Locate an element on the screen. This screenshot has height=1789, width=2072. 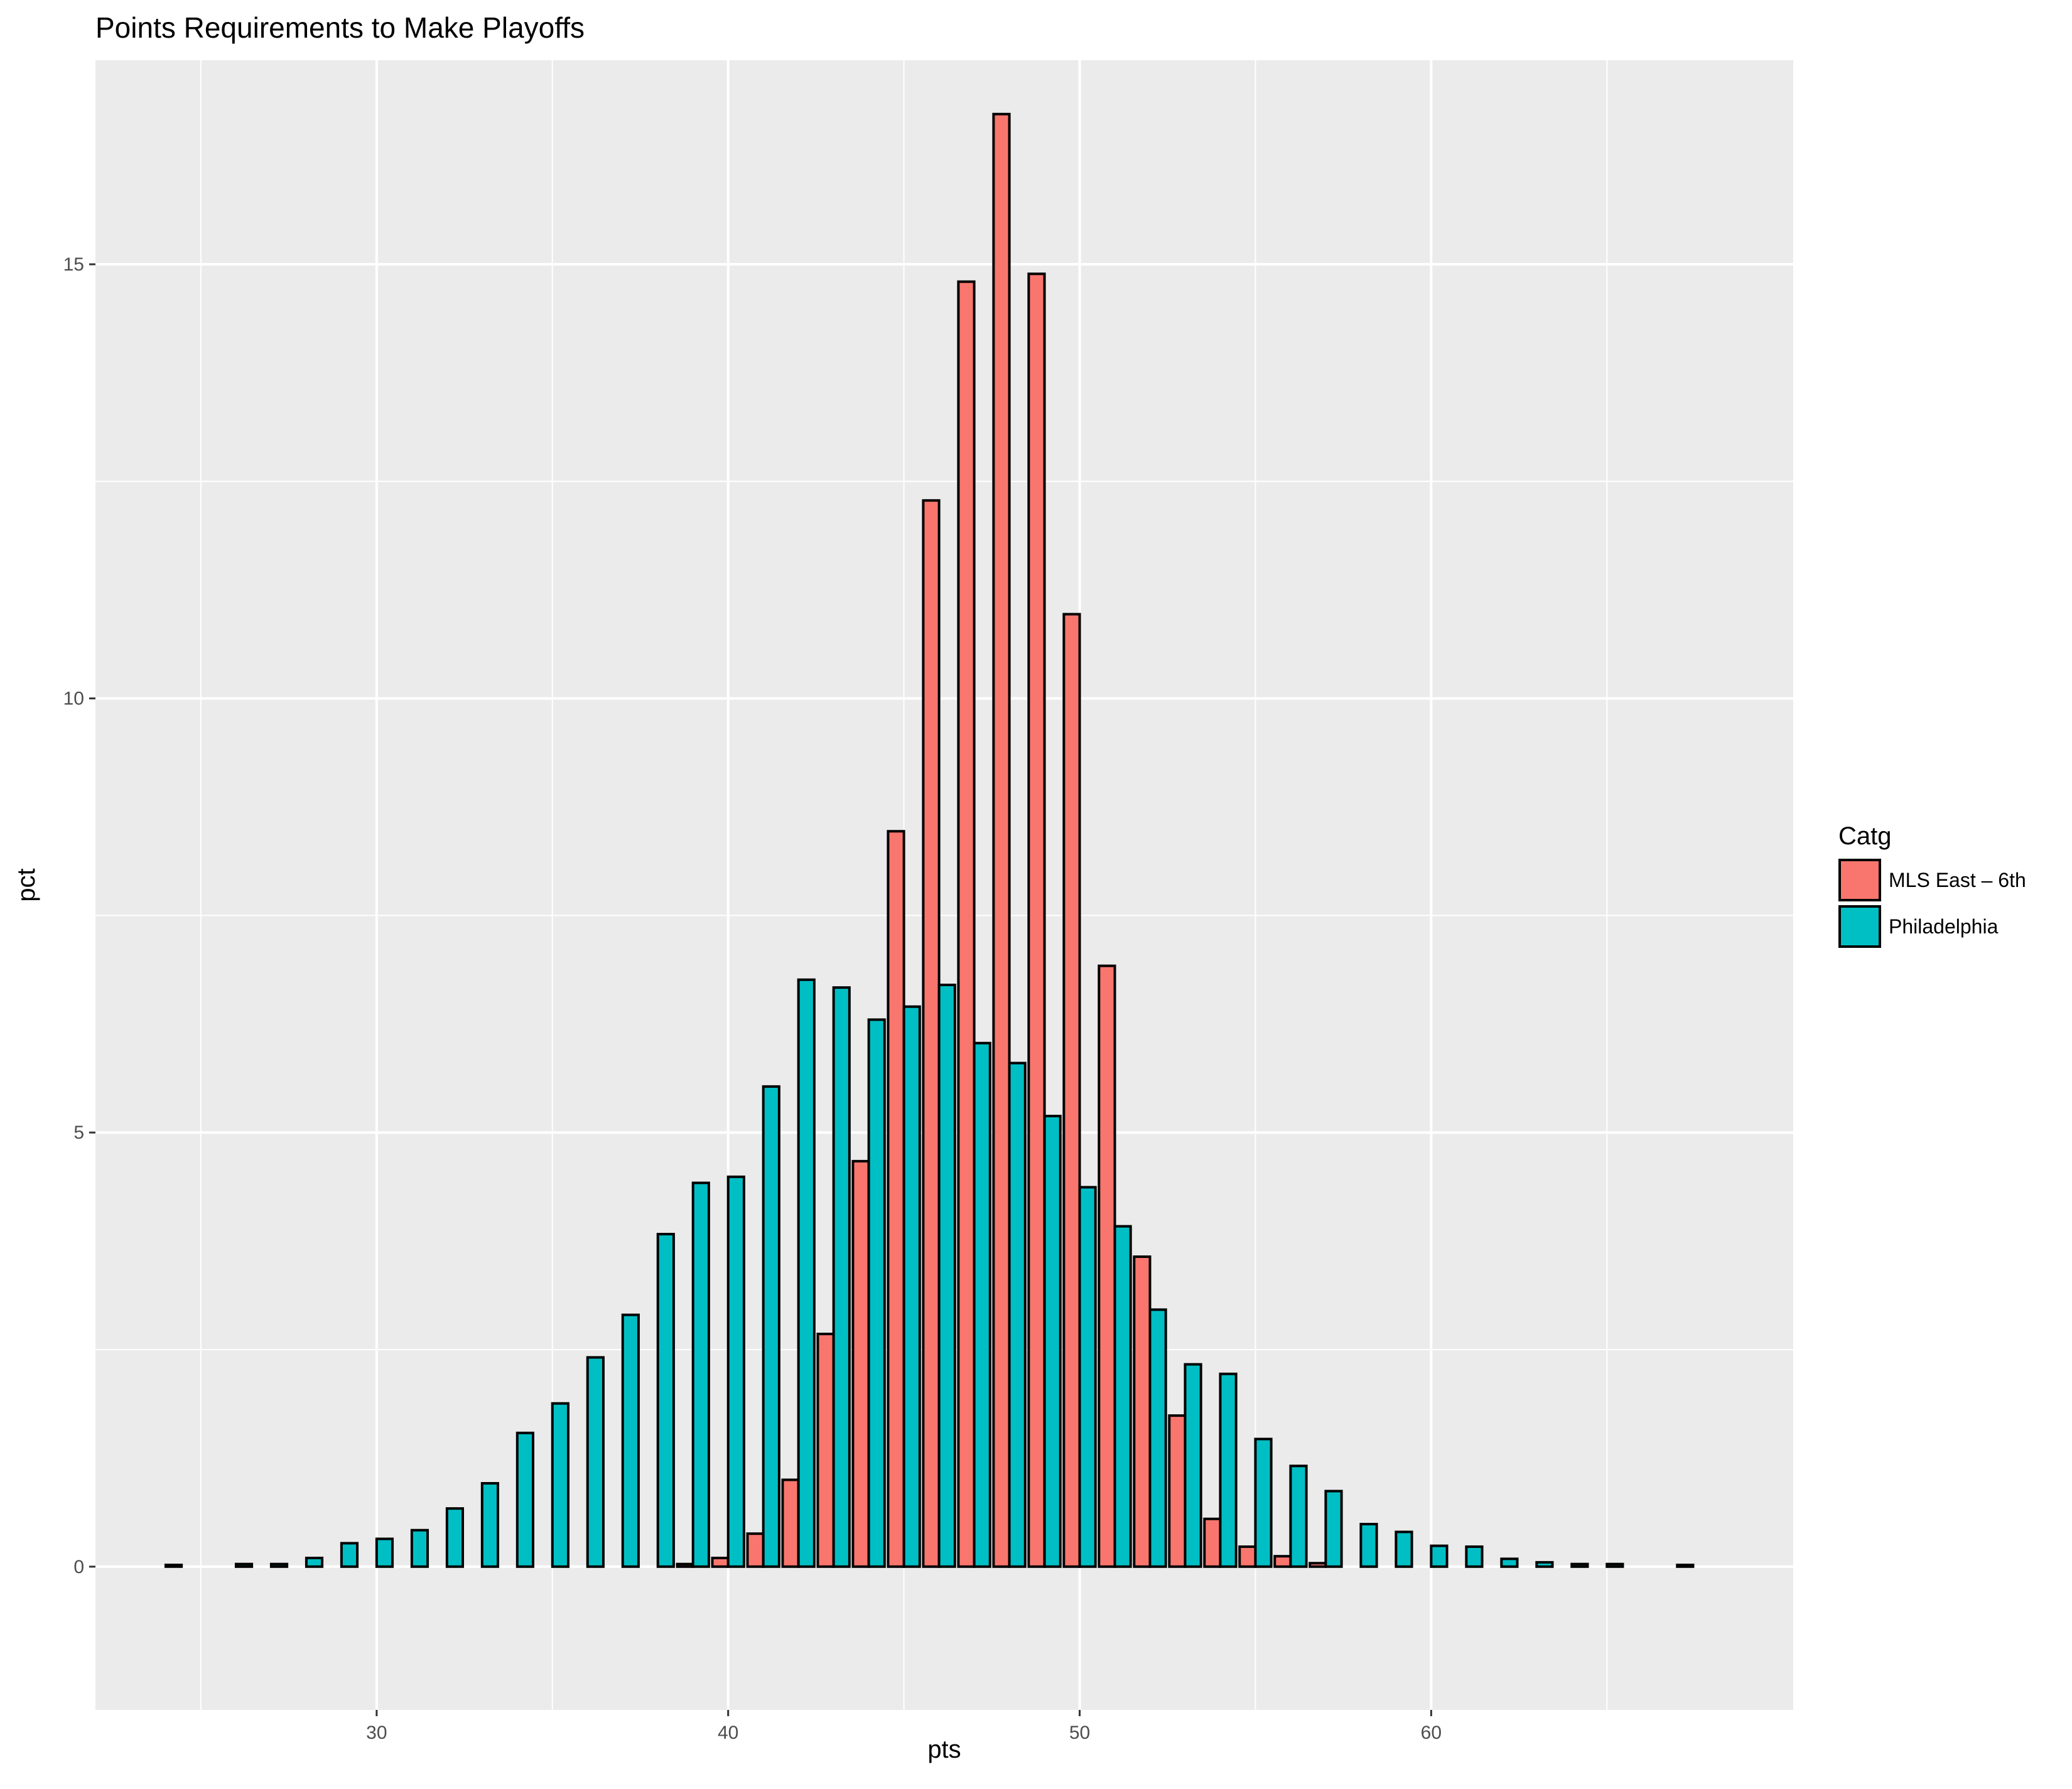
legend-key-mls-east is located at coordinates (1860, 880).